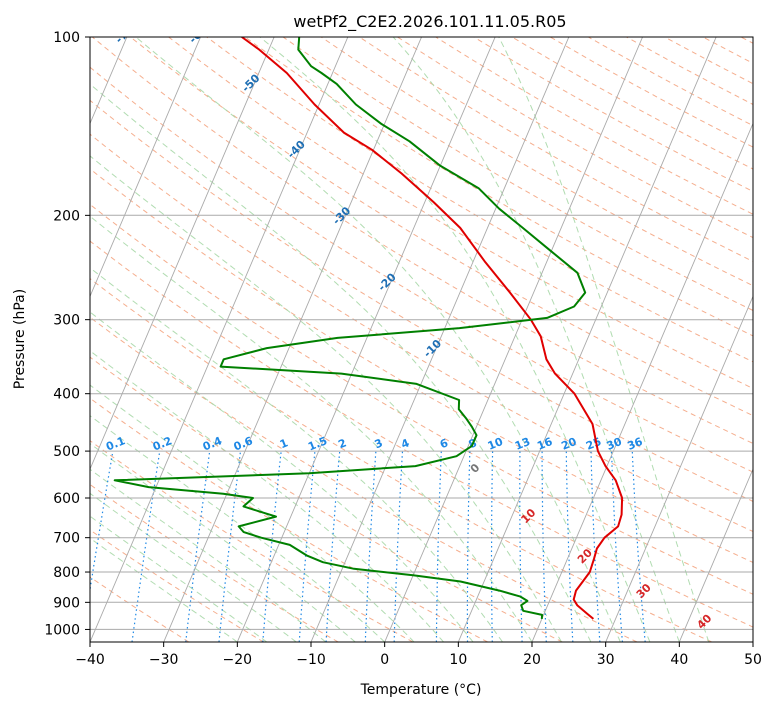  Describe the element at coordinates (250, 82) in the screenshot. I see `isotherm-label: -50` at that location.